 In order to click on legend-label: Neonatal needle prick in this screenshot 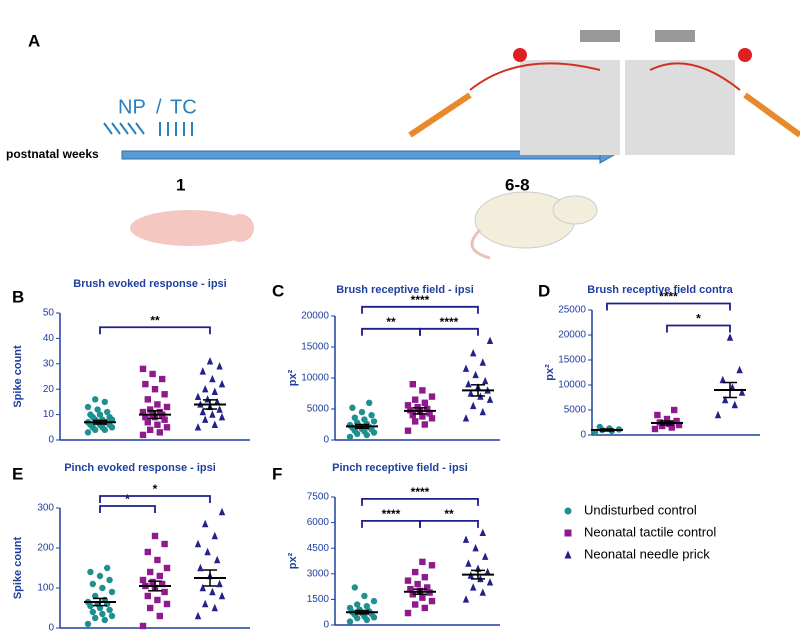, I will do `click(647, 553)`.